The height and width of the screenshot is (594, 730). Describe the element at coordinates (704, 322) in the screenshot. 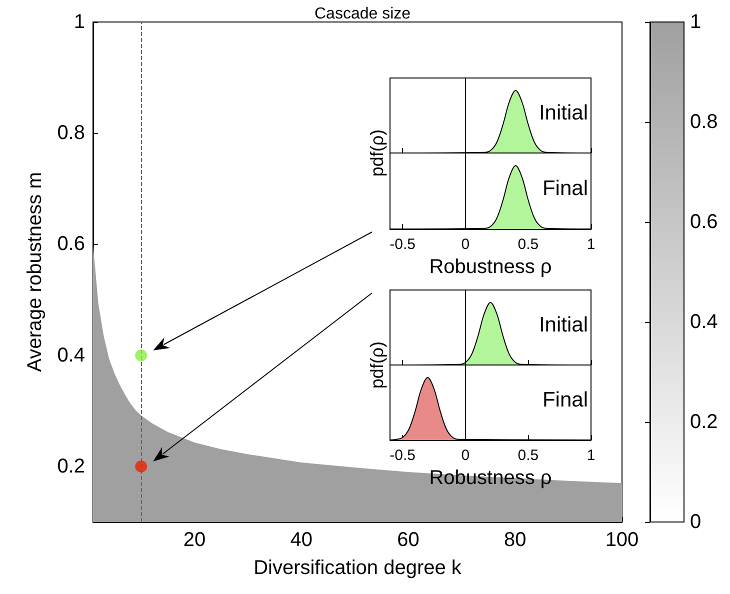

I see `color-bar-label: 0.4` at that location.